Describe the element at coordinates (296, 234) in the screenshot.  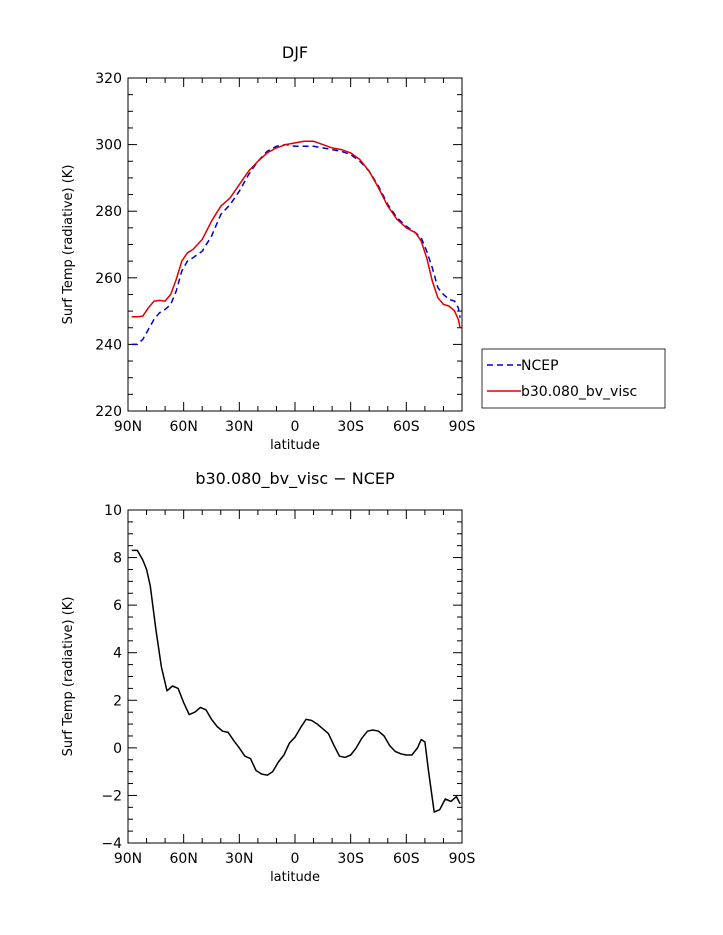
I see `series-line-b30-080-bv-visc` at that location.